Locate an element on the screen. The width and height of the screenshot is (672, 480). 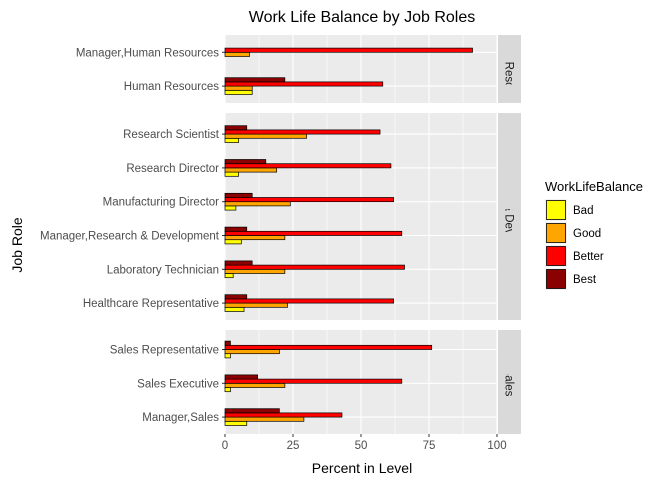
legend-label: Better is located at coordinates (588, 257).